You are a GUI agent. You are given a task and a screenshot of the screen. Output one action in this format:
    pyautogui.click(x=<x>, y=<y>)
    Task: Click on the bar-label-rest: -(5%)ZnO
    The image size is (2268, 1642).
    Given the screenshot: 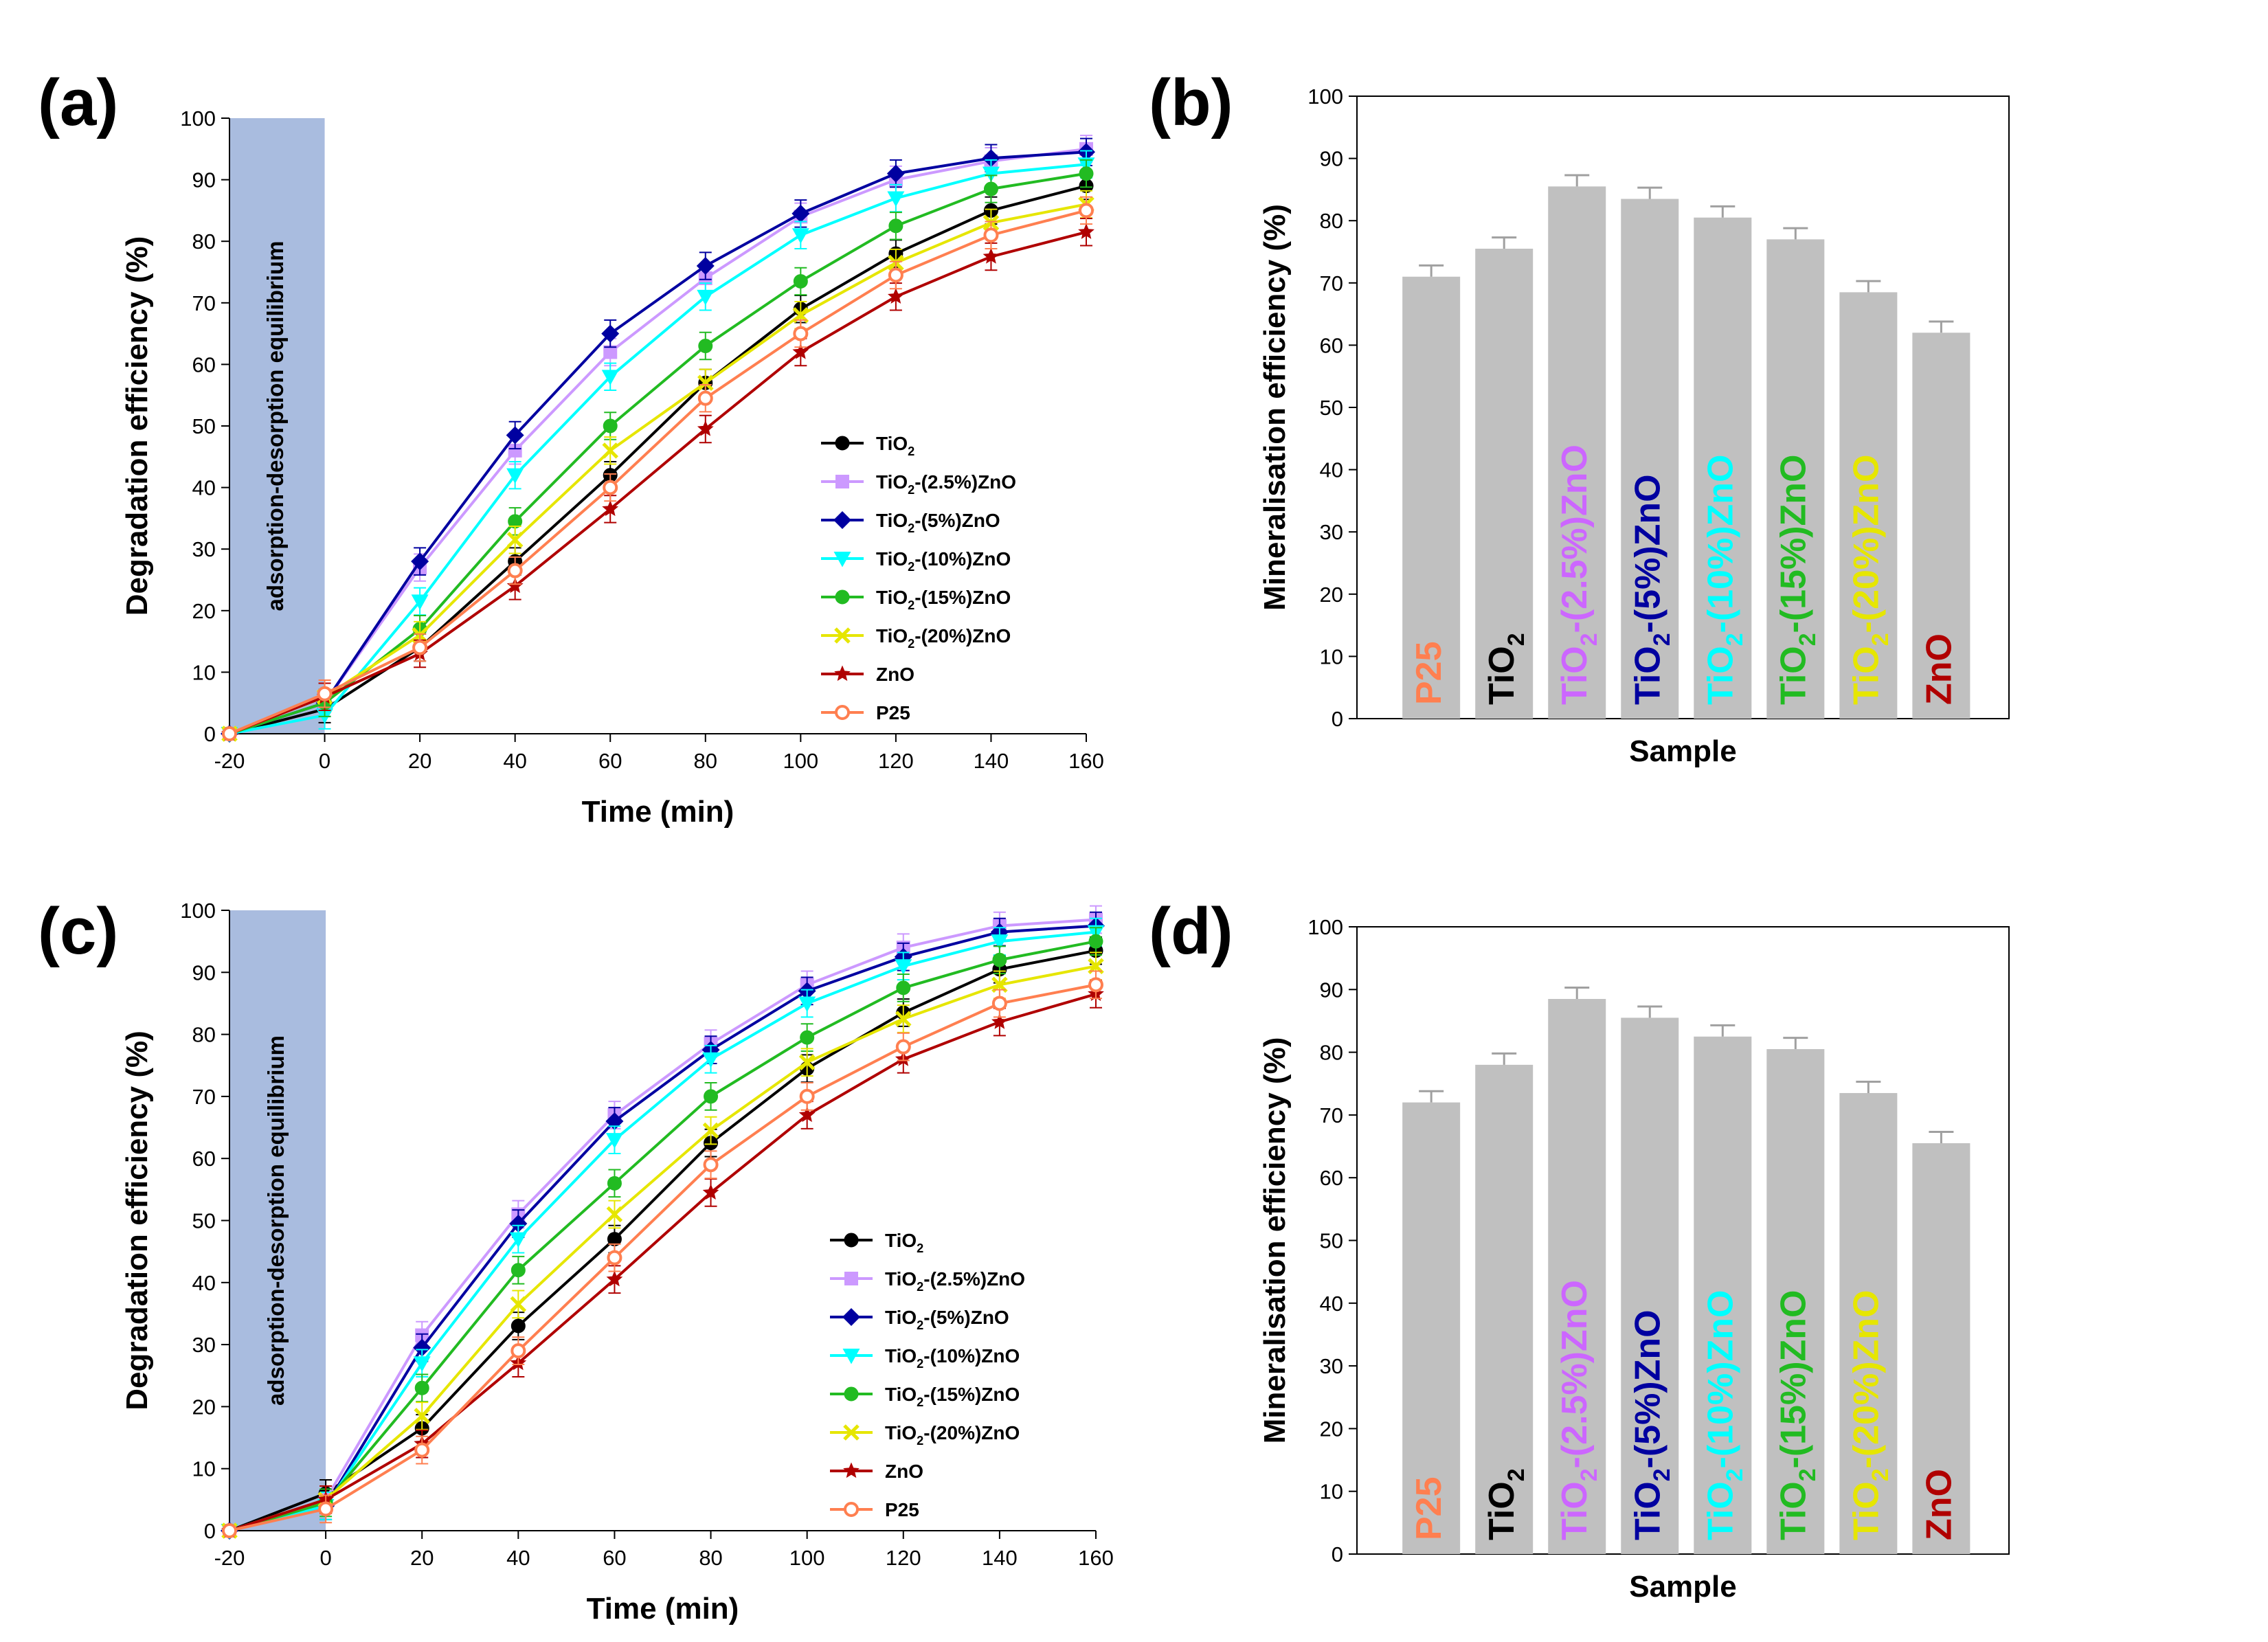 What is the action you would take?
    pyautogui.click(x=1648, y=1388)
    